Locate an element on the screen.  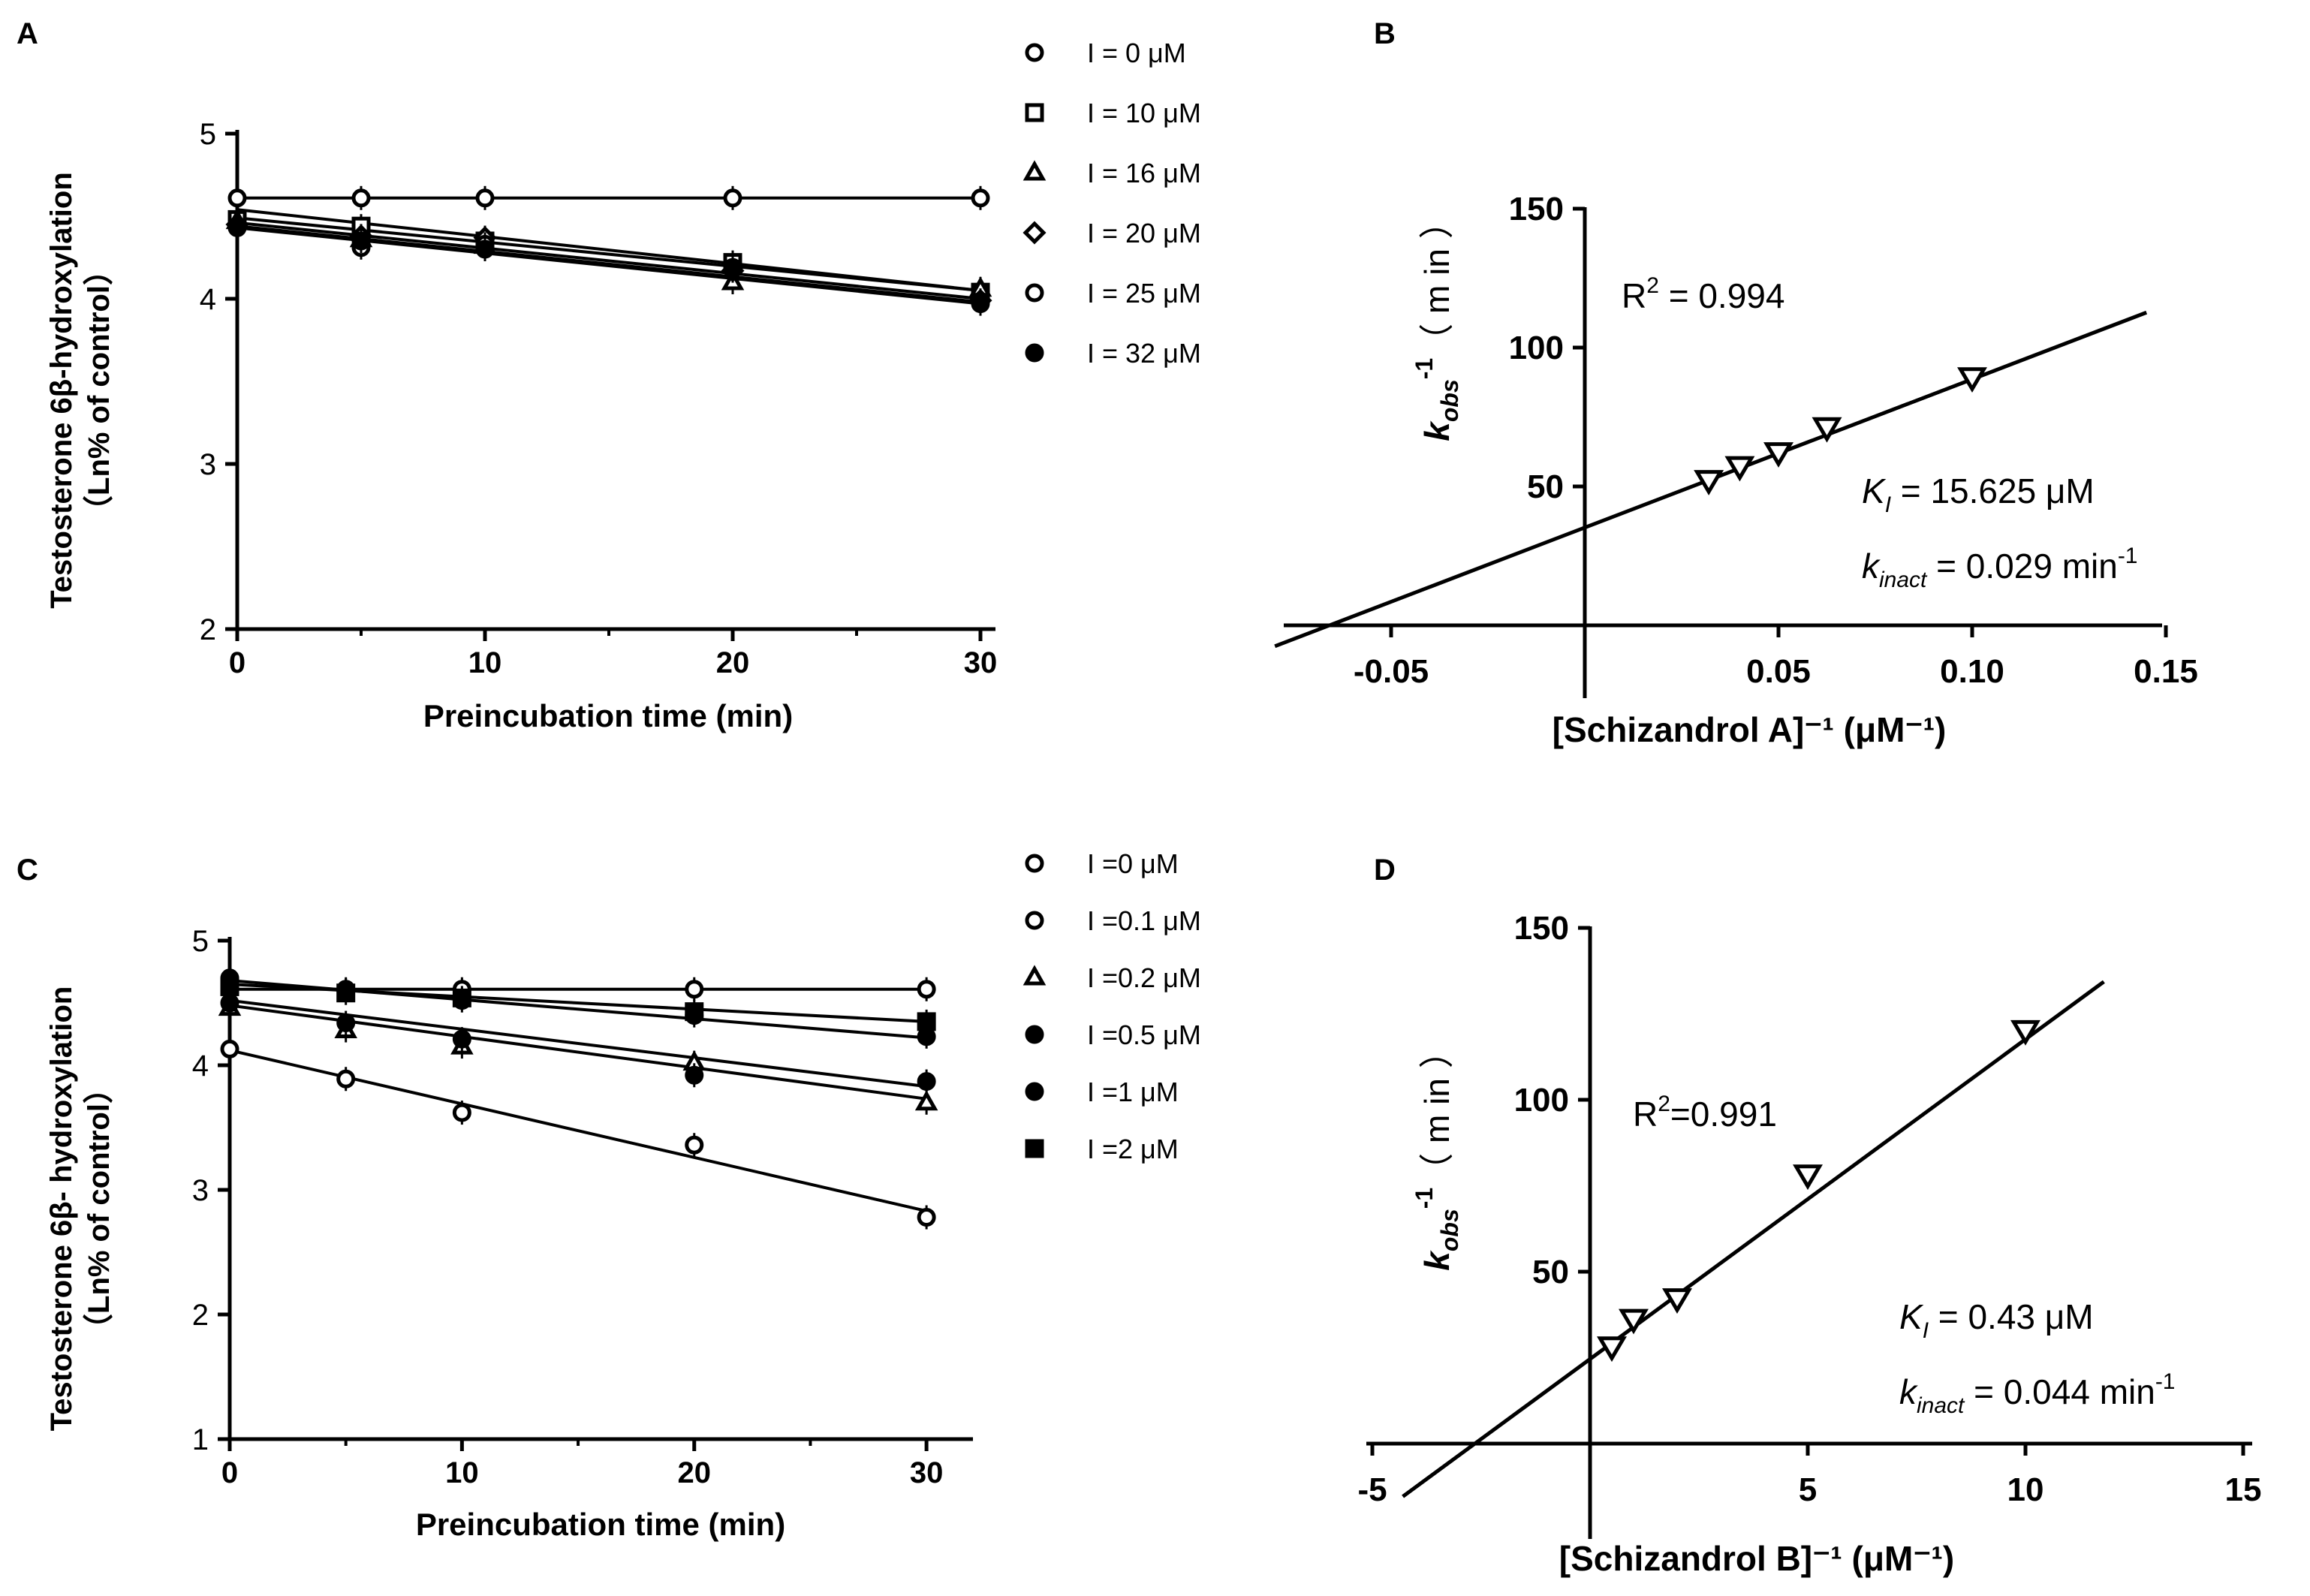
y-axis-label-line1: Testosterone 6β- hydroxylation is located at coordinates (61, 1209).